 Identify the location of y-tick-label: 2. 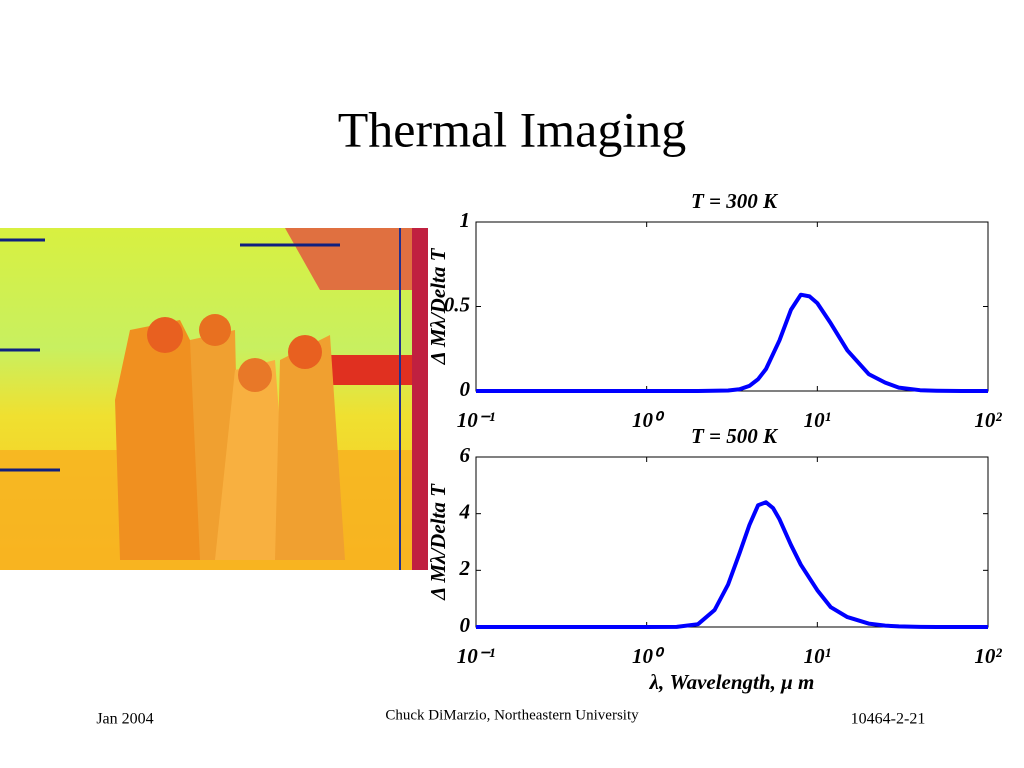
(465, 568).